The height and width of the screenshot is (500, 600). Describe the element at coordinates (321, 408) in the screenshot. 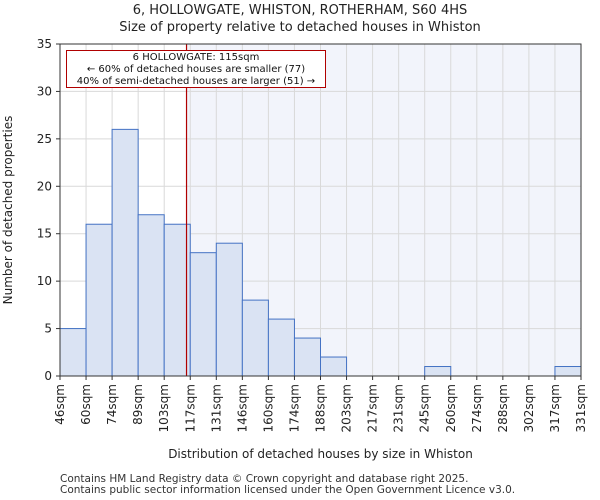

I see `x-tick-label: 188sqm` at that location.